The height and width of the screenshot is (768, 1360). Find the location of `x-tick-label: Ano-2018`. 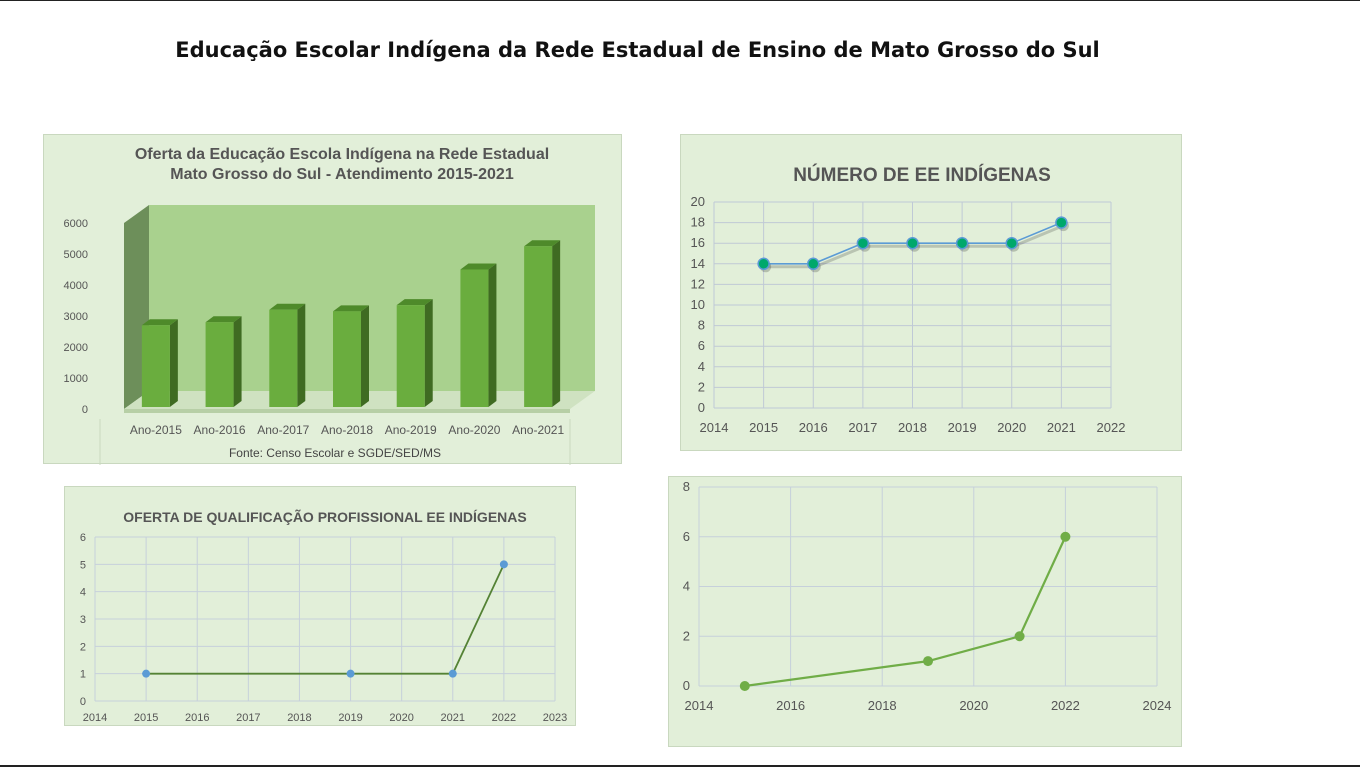

x-tick-label: Ano-2018 is located at coordinates (347, 430).